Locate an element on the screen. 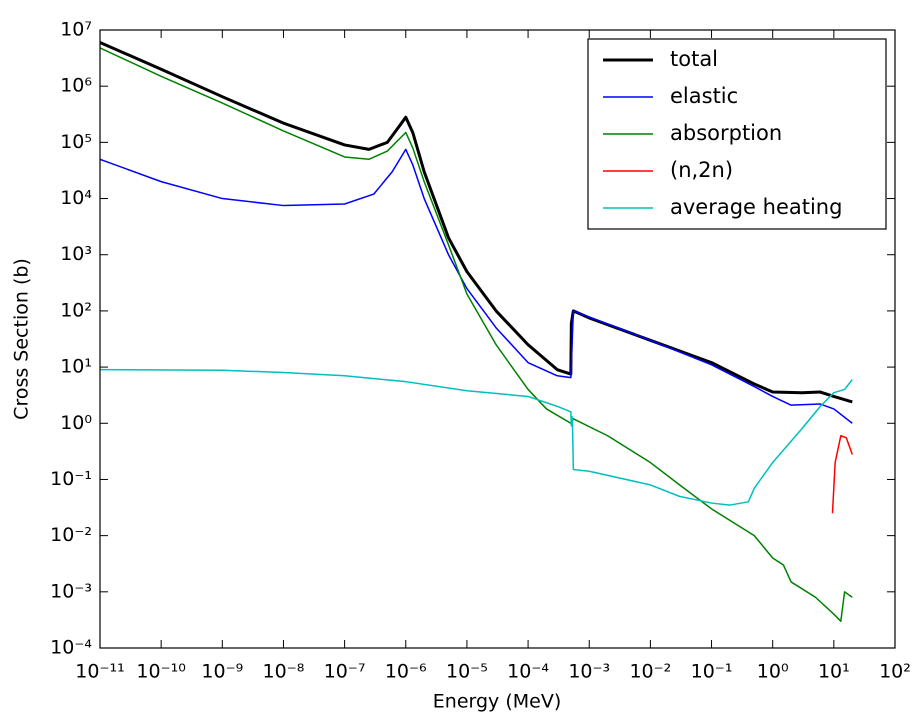 The width and height of the screenshot is (918, 717). y-tick-label: 10⁴ is located at coordinates (76, 198).